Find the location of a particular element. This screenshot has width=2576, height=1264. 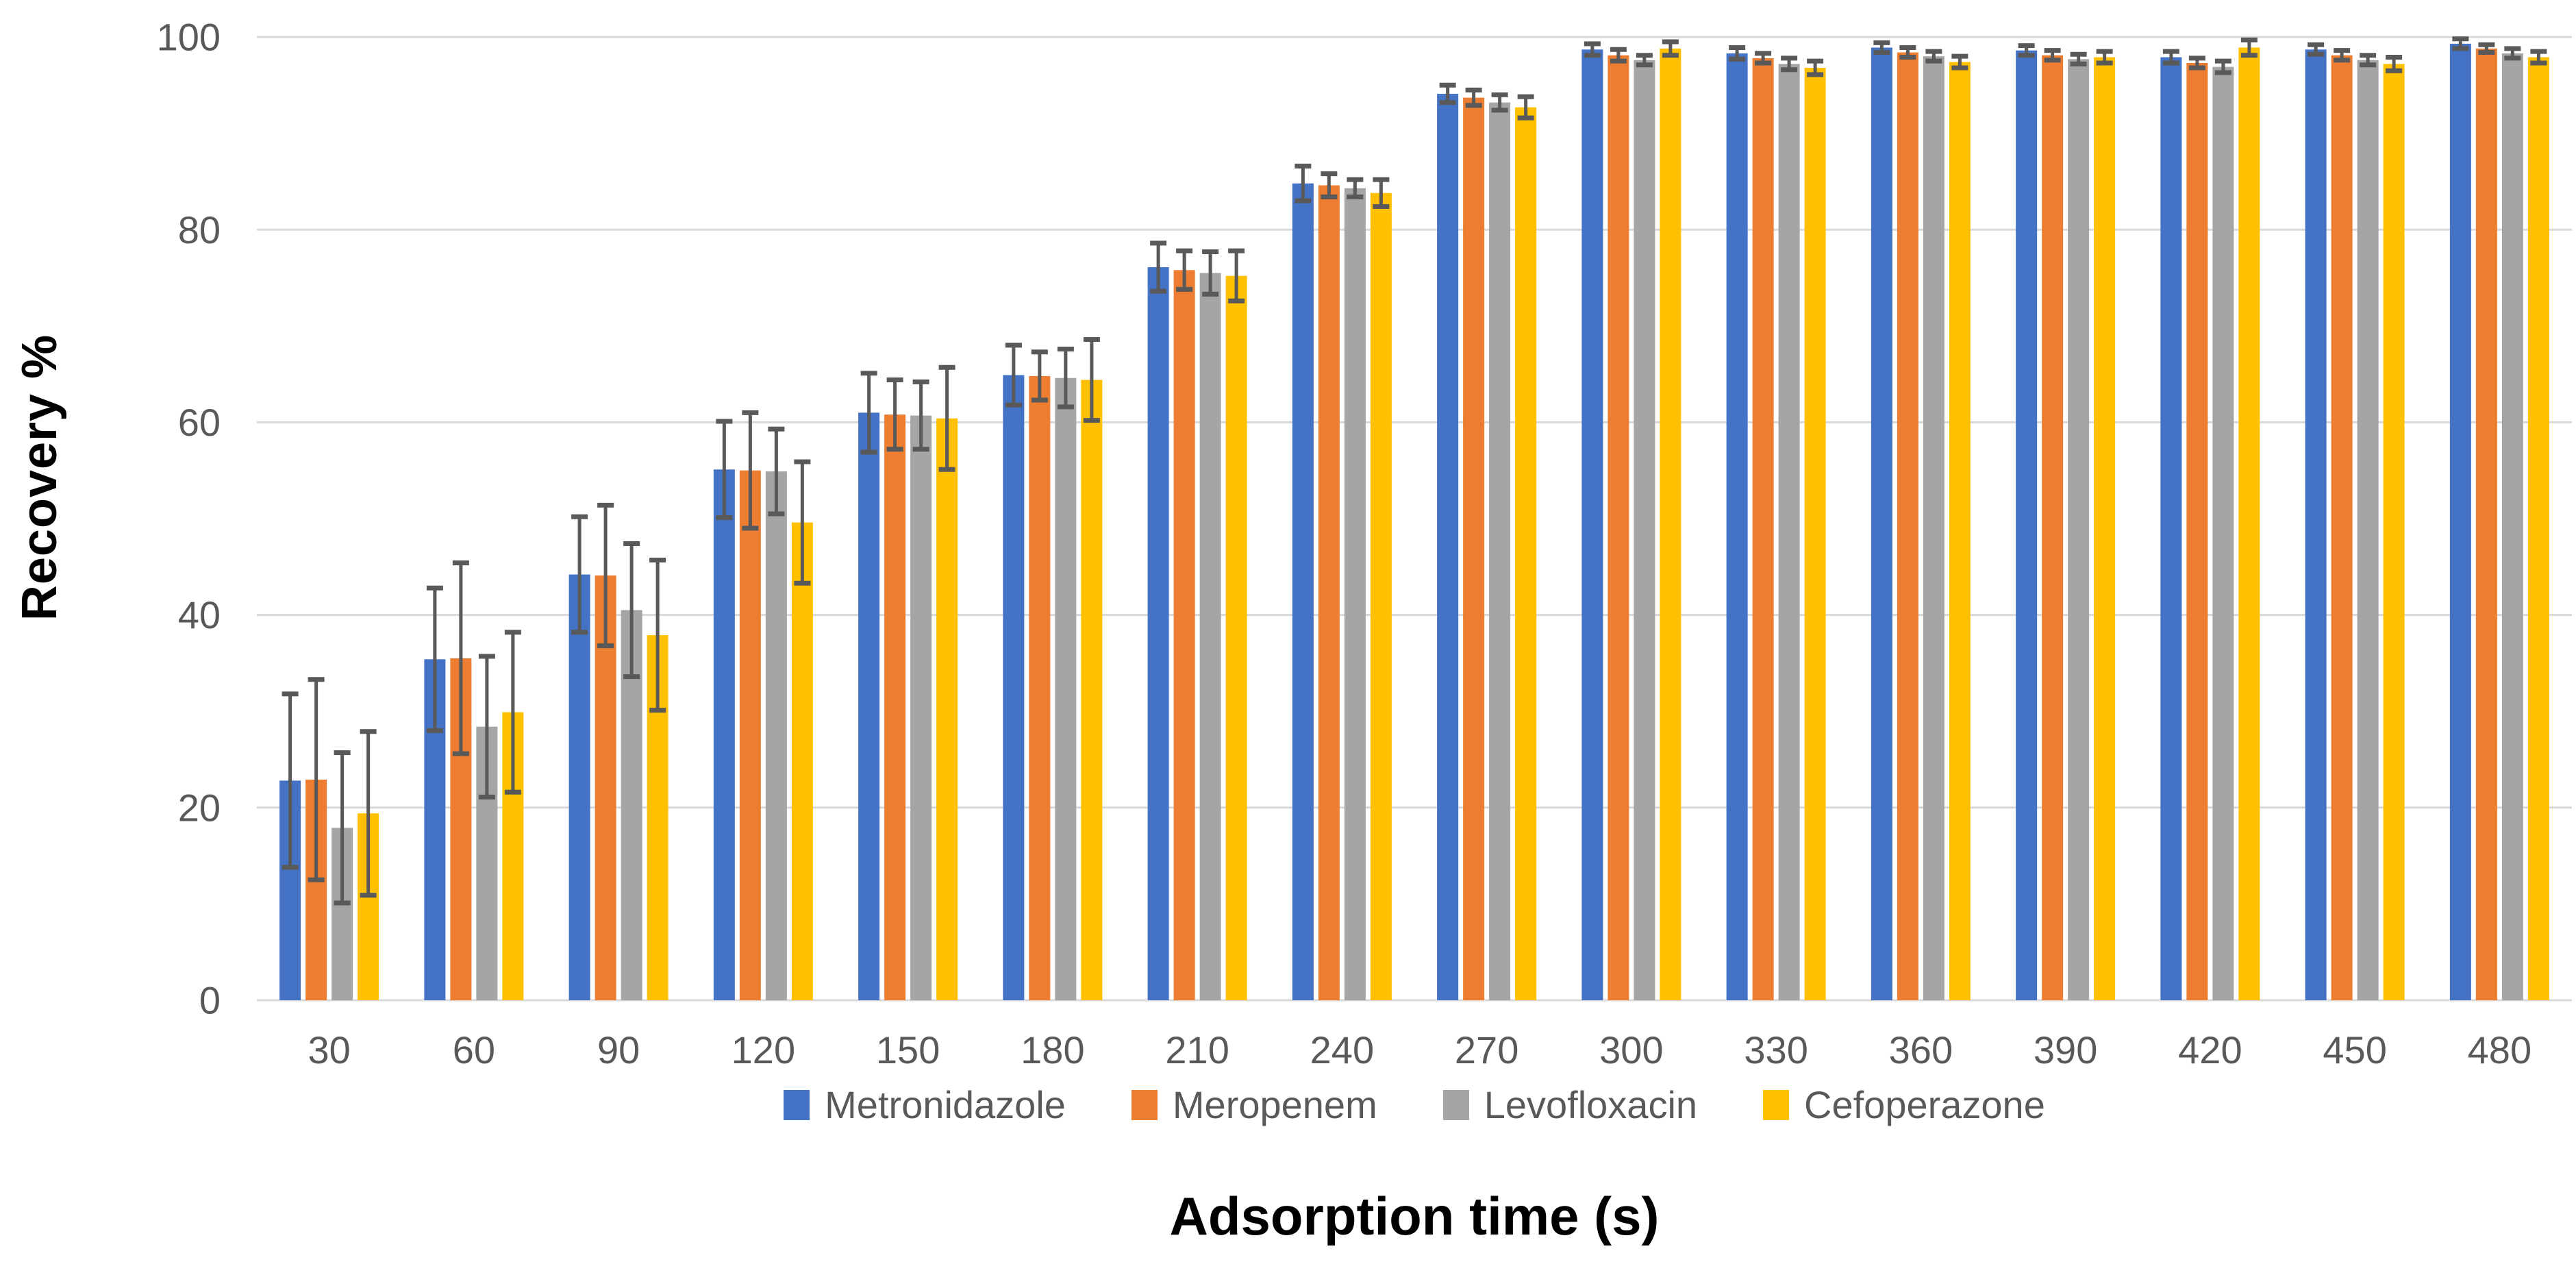

y-tick-label: 100 is located at coordinates (189, 37).